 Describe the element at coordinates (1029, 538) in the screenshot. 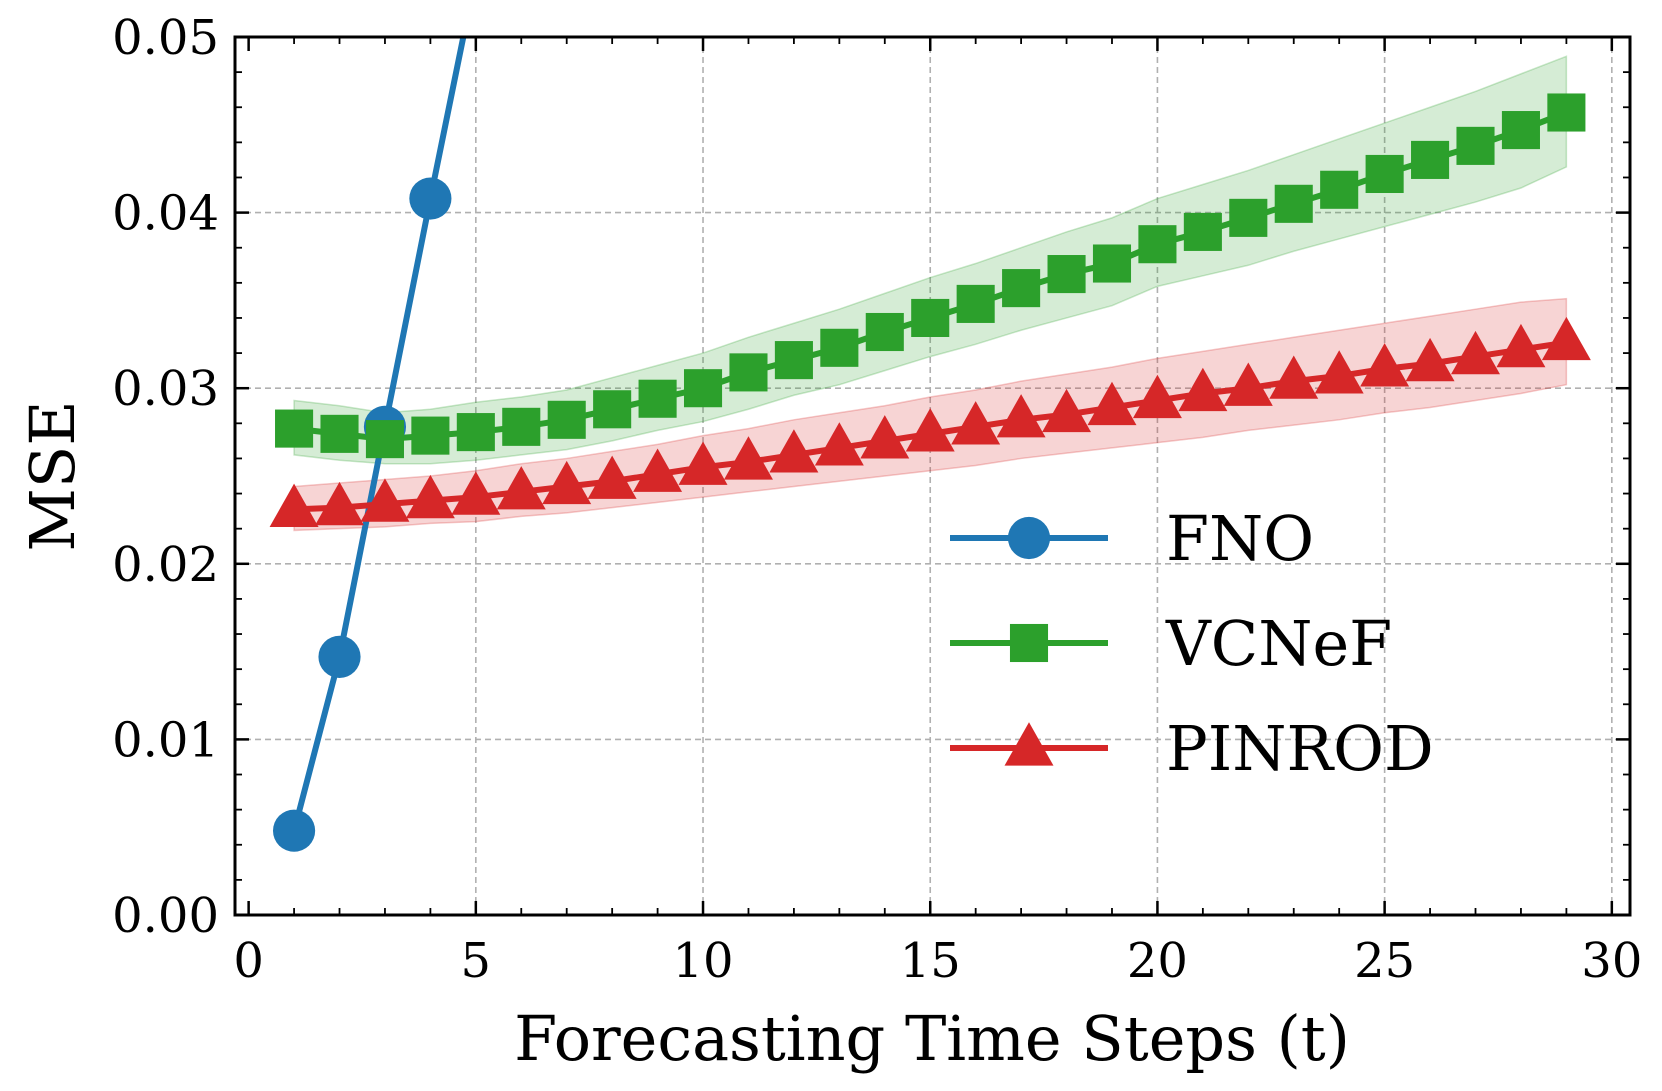

I see `legend-fno-marker` at that location.